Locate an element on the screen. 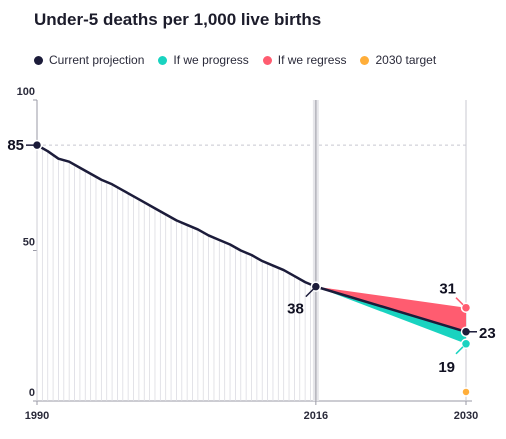  legend-label-current-projection: Current projection is located at coordinates (97, 60).